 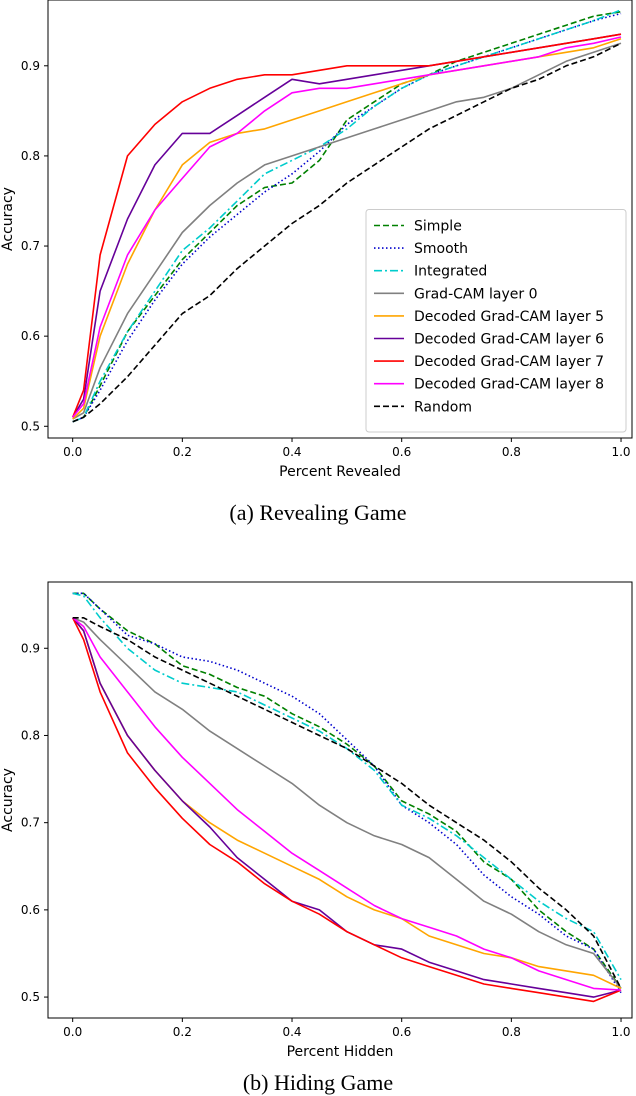 I want to click on legend-label: Decoded Grad-CAM layer 7, so click(x=509, y=362).